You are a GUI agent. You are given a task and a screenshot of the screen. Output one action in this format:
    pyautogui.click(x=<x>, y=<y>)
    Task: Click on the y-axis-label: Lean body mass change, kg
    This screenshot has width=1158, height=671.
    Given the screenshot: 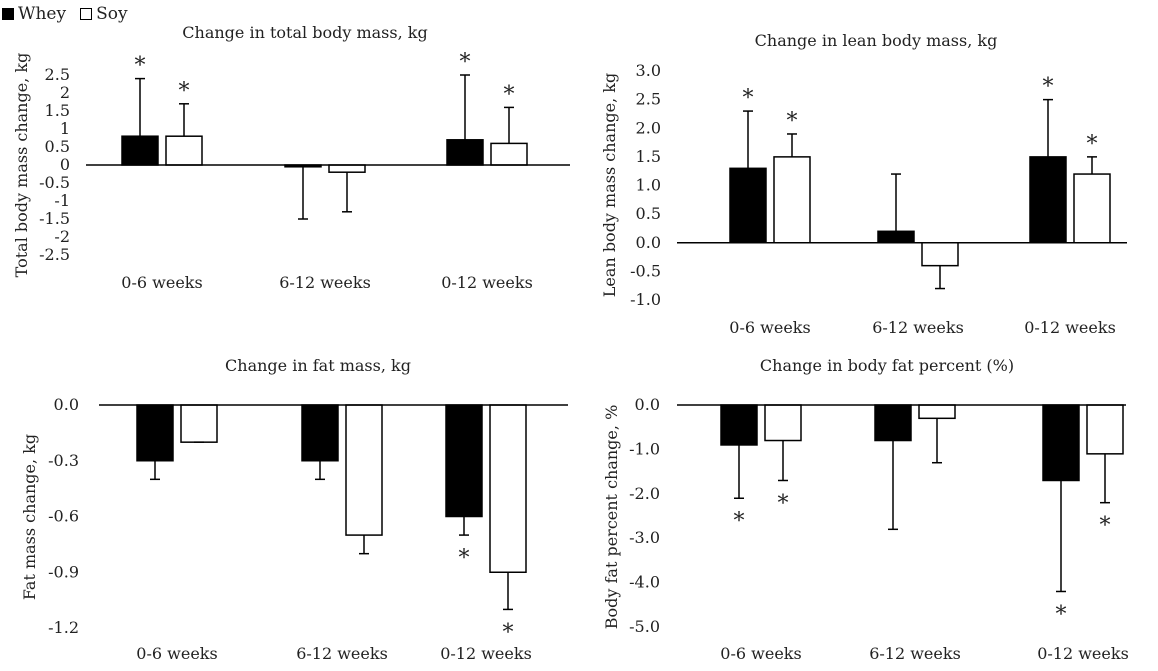 What is the action you would take?
    pyautogui.click(x=609, y=185)
    